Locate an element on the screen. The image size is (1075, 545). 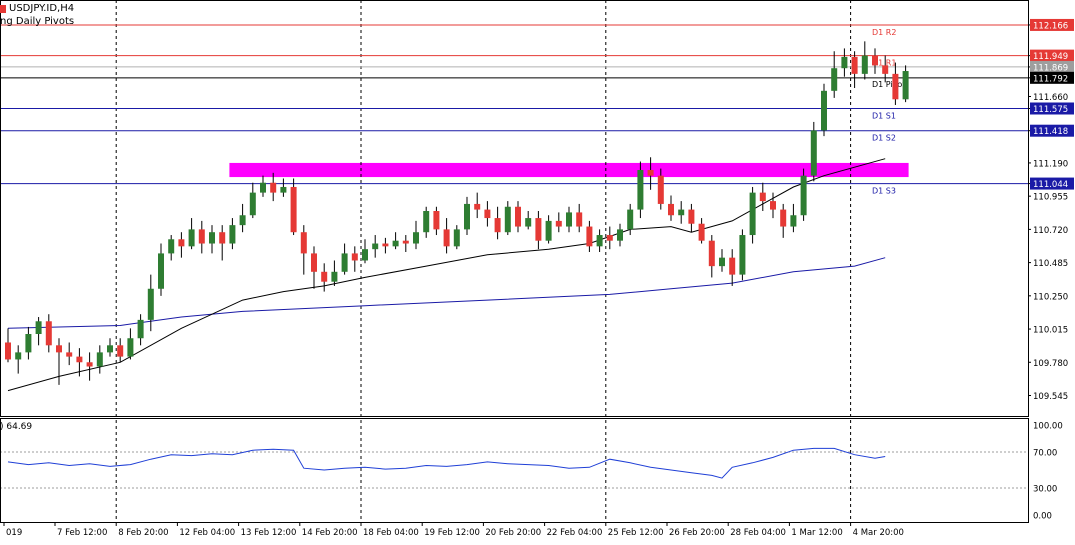
y-tick-label: 110.485 is located at coordinates (1050, 264).